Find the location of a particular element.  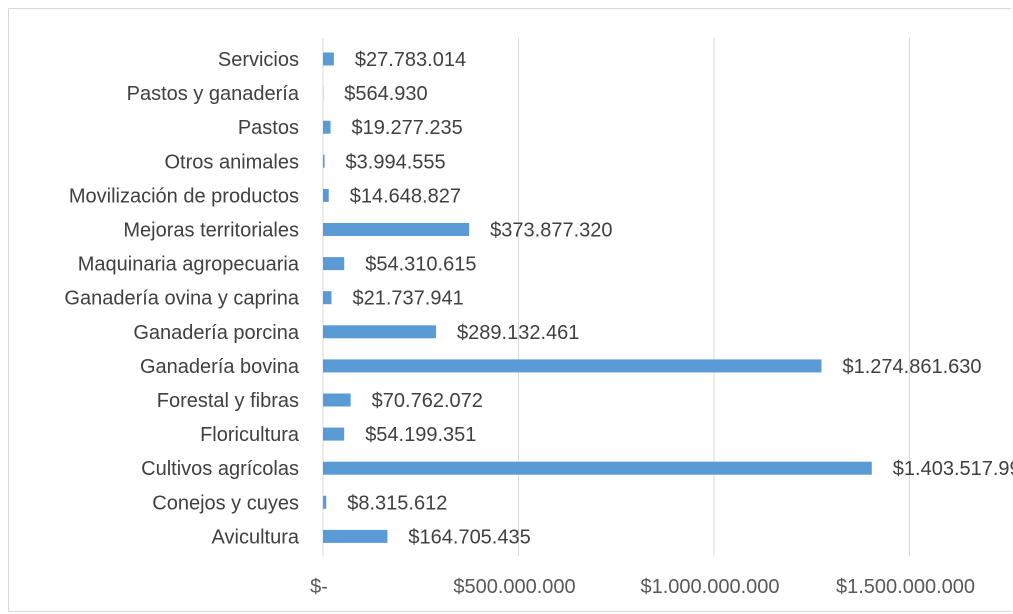

category-label: Servicios is located at coordinates (258, 60).